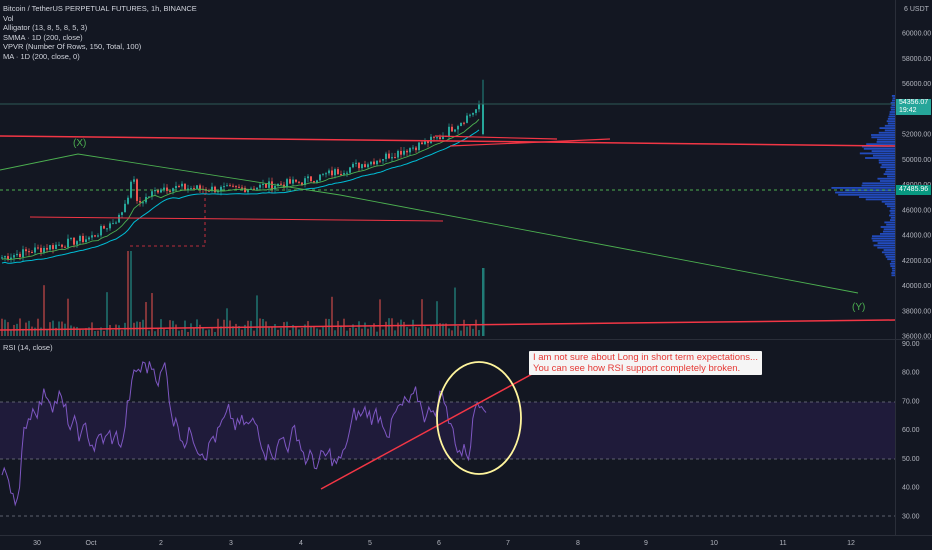  What do you see at coordinates (41, 56) in the screenshot?
I see `legend-ma: MA · 1D (200, close, 0)` at bounding box center [41, 56].